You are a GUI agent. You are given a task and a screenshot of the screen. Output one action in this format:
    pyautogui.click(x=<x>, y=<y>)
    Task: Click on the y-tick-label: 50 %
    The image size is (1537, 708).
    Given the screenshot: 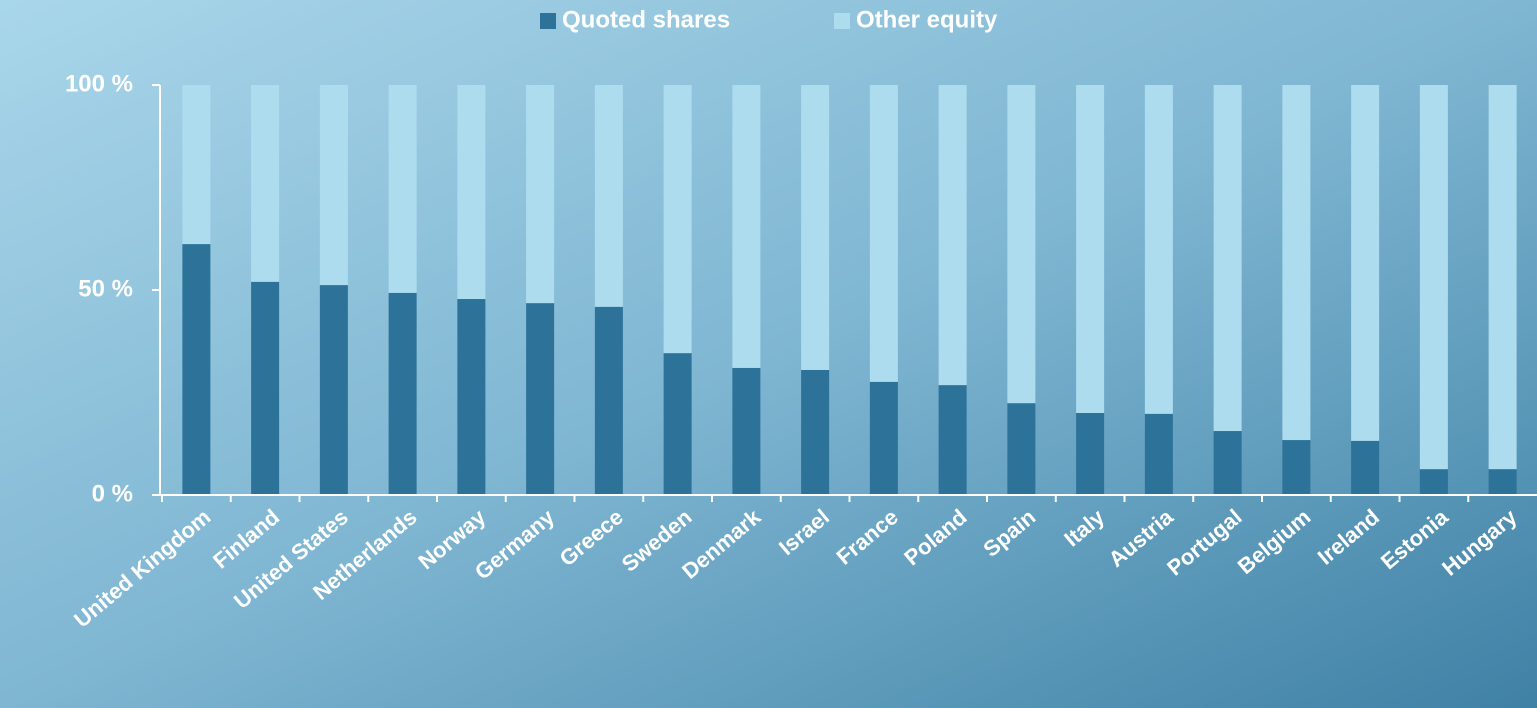 What is the action you would take?
    pyautogui.click(x=105, y=288)
    